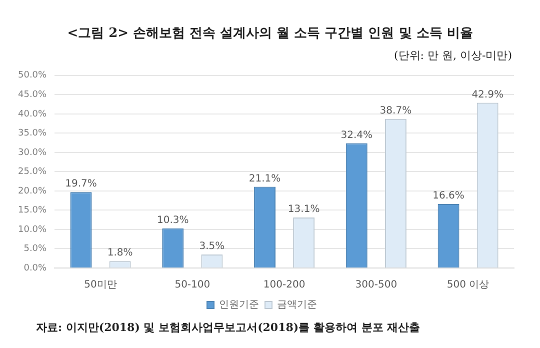 Image resolution: width=540 pixels, height=348 pixels. Describe the element at coordinates (356, 135) in the screenshot. I see `data-label: 32.4%` at that location.